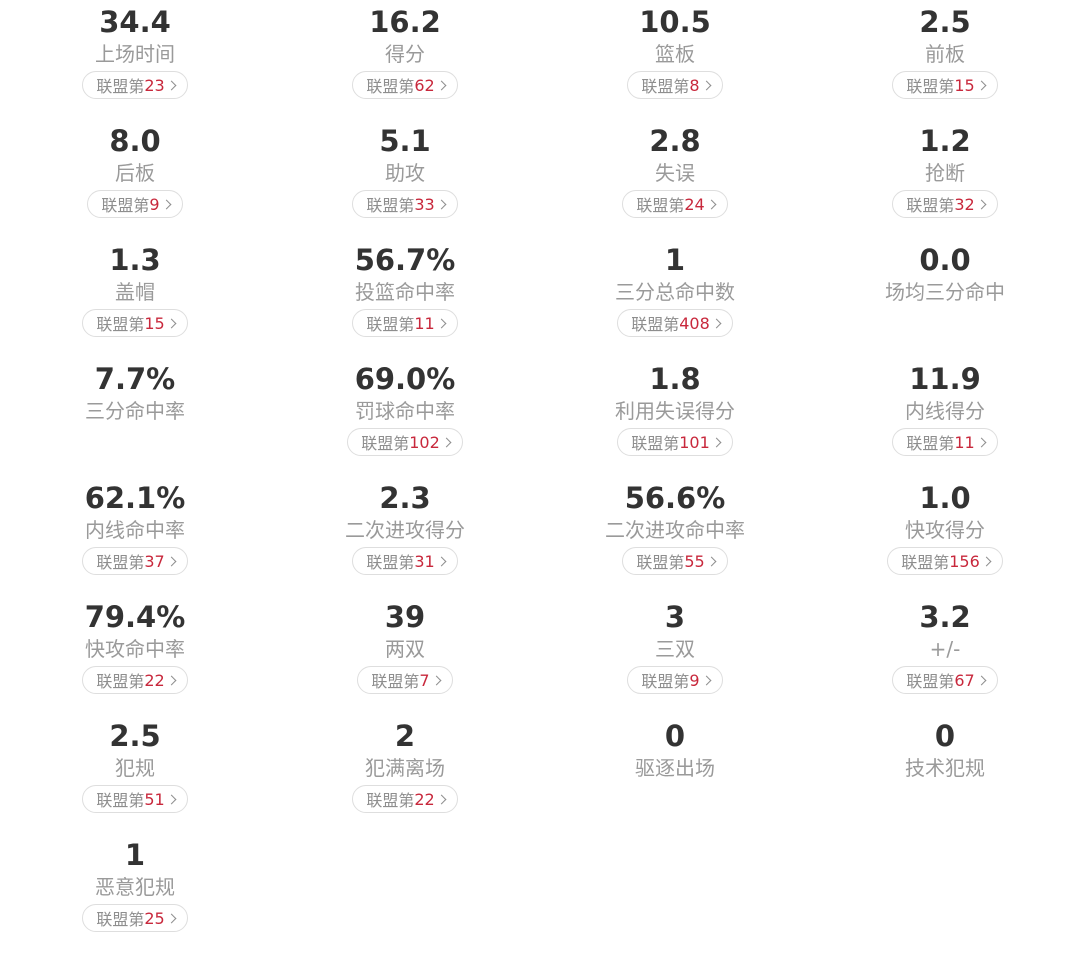  I want to click on stat-cell: 1 恶意犯规 联盟第 25, so click(135, 892).